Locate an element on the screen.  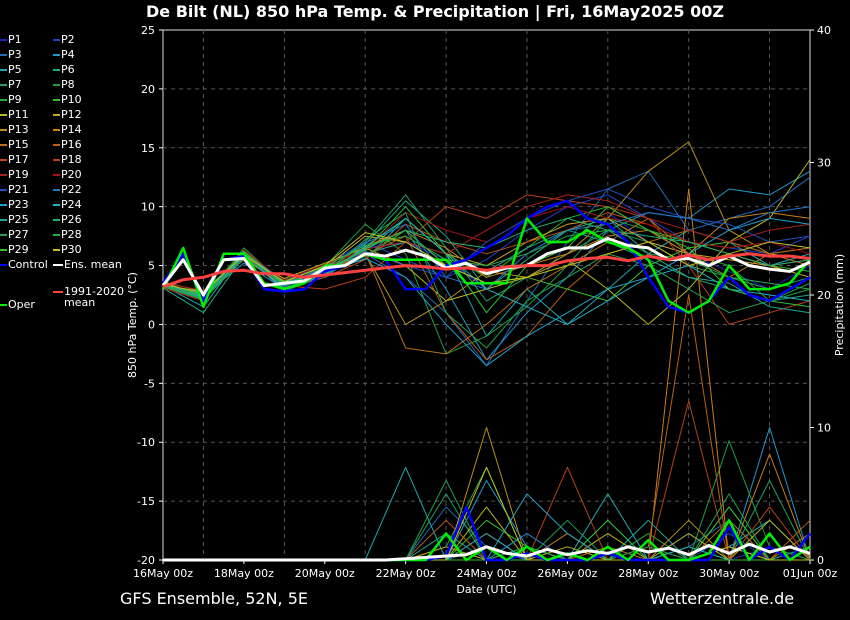
legend-label: P8 is located at coordinates (68, 84).